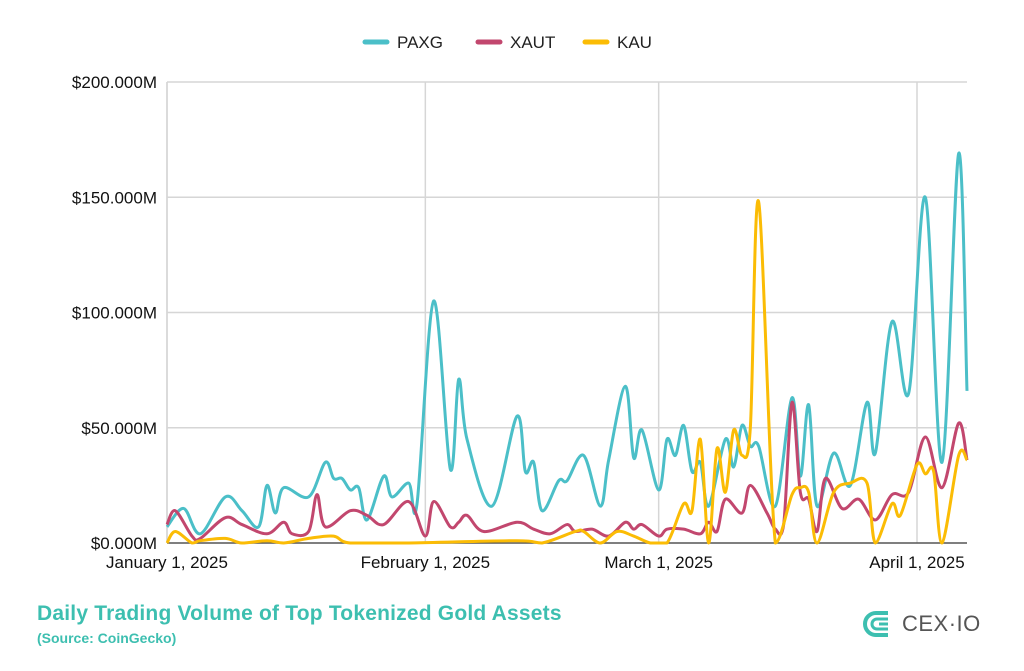  Describe the element at coordinates (507, 42) in the screenshot. I see `legend: PAXG XAUT KAU` at that location.